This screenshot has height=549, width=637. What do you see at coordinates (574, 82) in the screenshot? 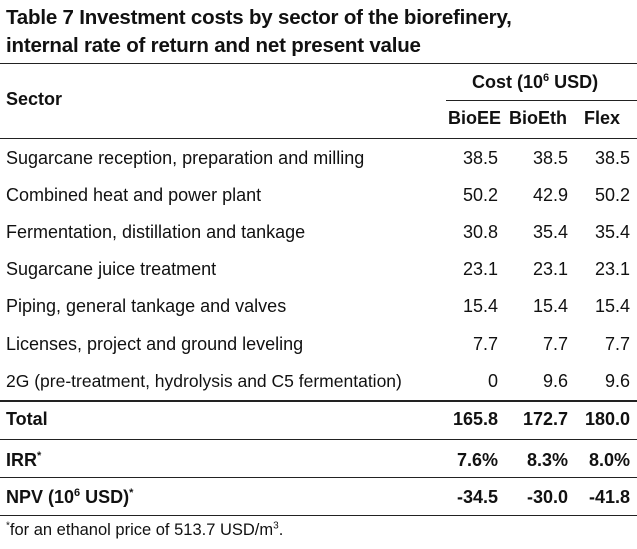
I see `header-cost-suffix: USD)` at bounding box center [574, 82].